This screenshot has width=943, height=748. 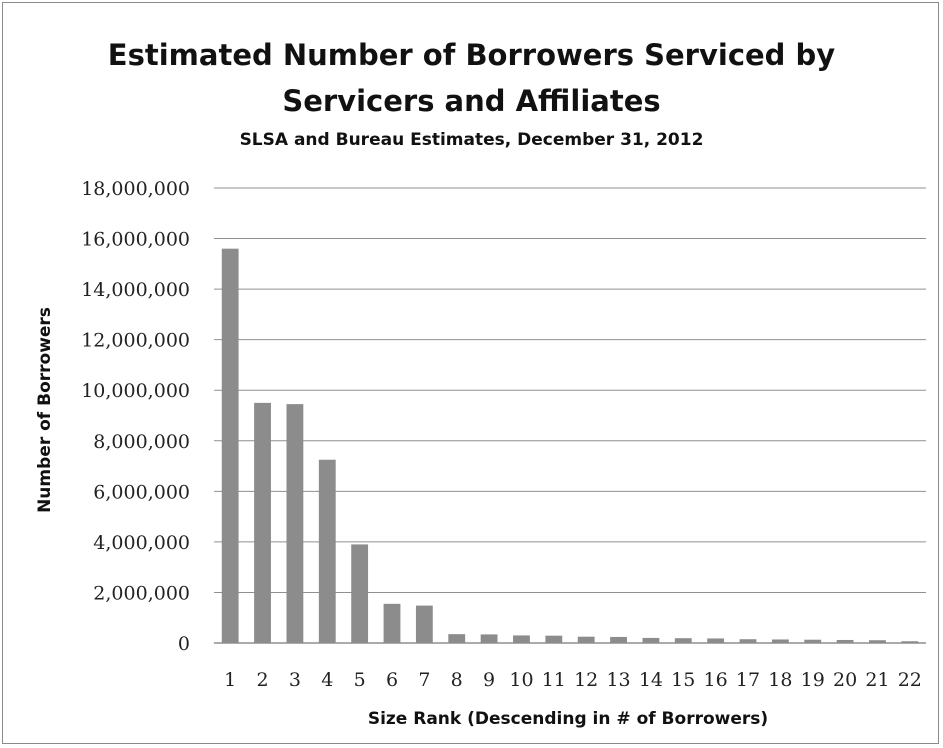 I want to click on x-tick-label: 12, so click(x=586, y=680).